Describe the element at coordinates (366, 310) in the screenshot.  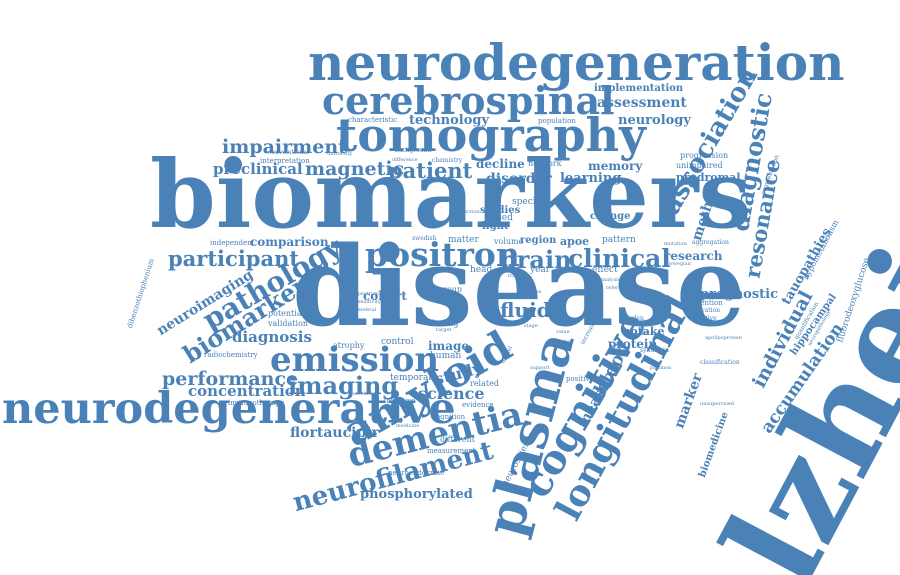
I see `word-cerebral: cerebral` at that location.